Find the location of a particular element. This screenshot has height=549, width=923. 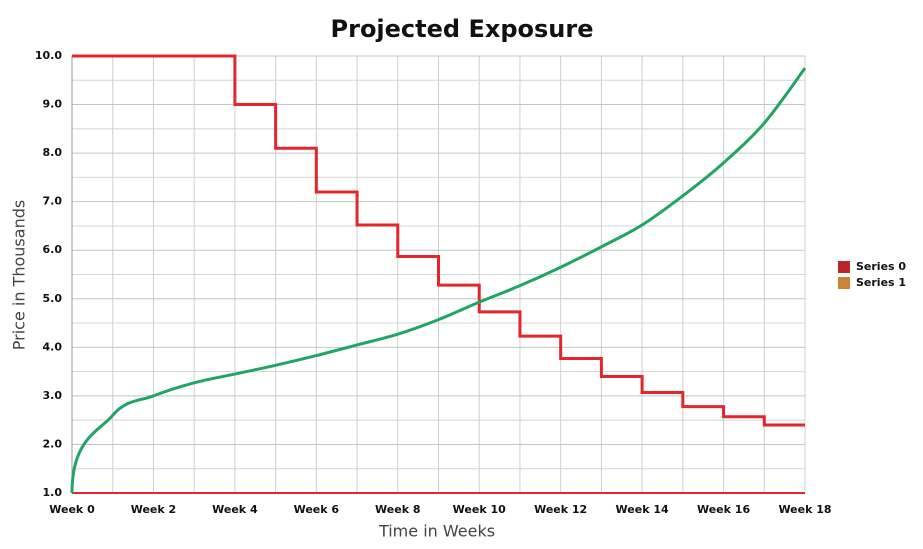

y-tick-label: 9.0 is located at coordinates (53, 104).